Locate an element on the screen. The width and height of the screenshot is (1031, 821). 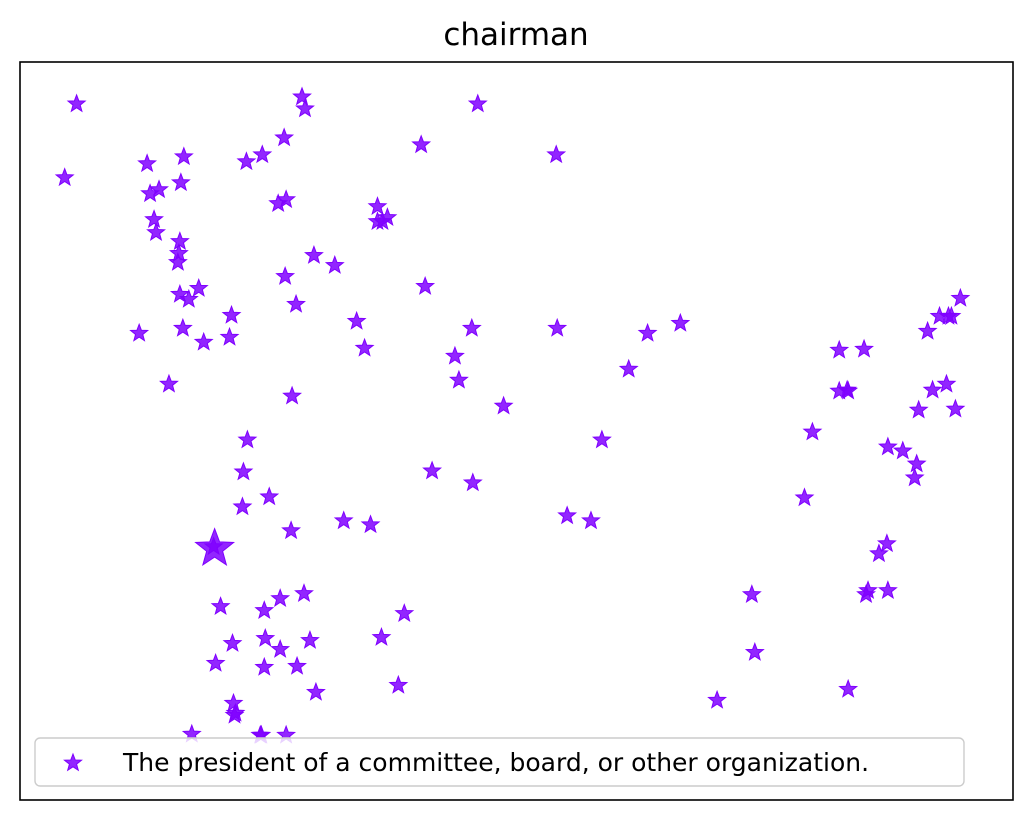
chart-title: chairman is located at coordinates (515, 35).